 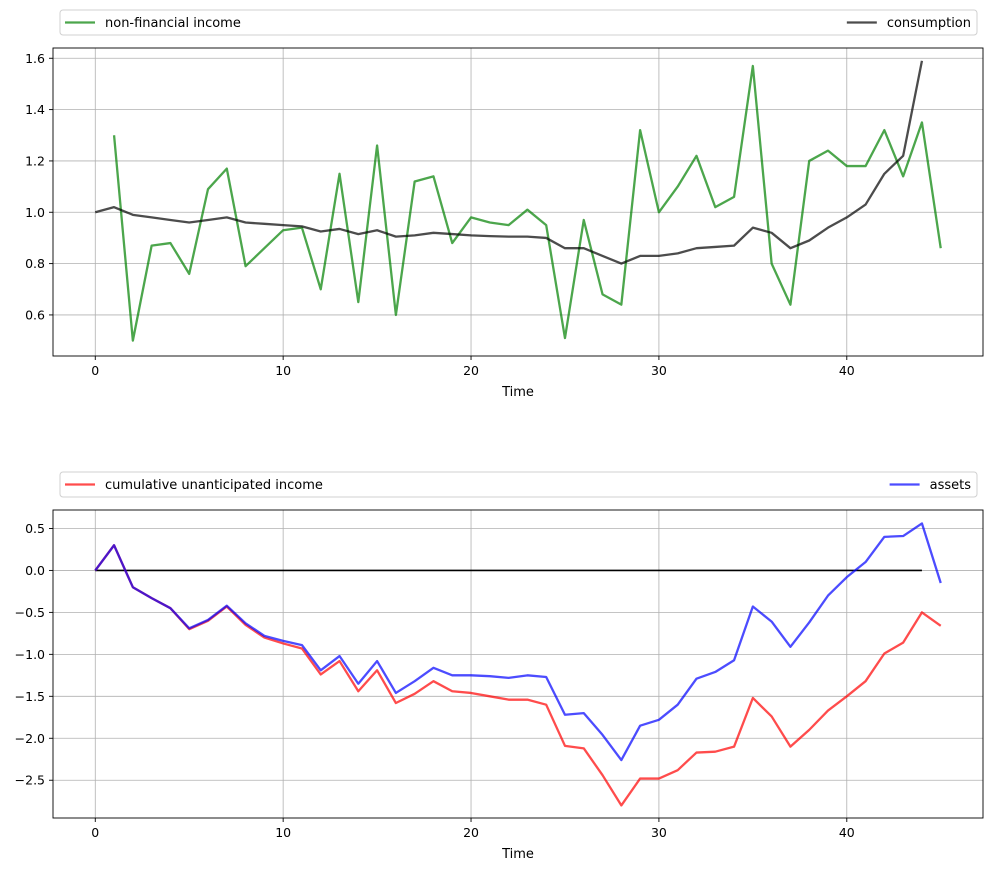 What do you see at coordinates (30, 780) in the screenshot?
I see `y-tick-label: −2.5` at bounding box center [30, 780].